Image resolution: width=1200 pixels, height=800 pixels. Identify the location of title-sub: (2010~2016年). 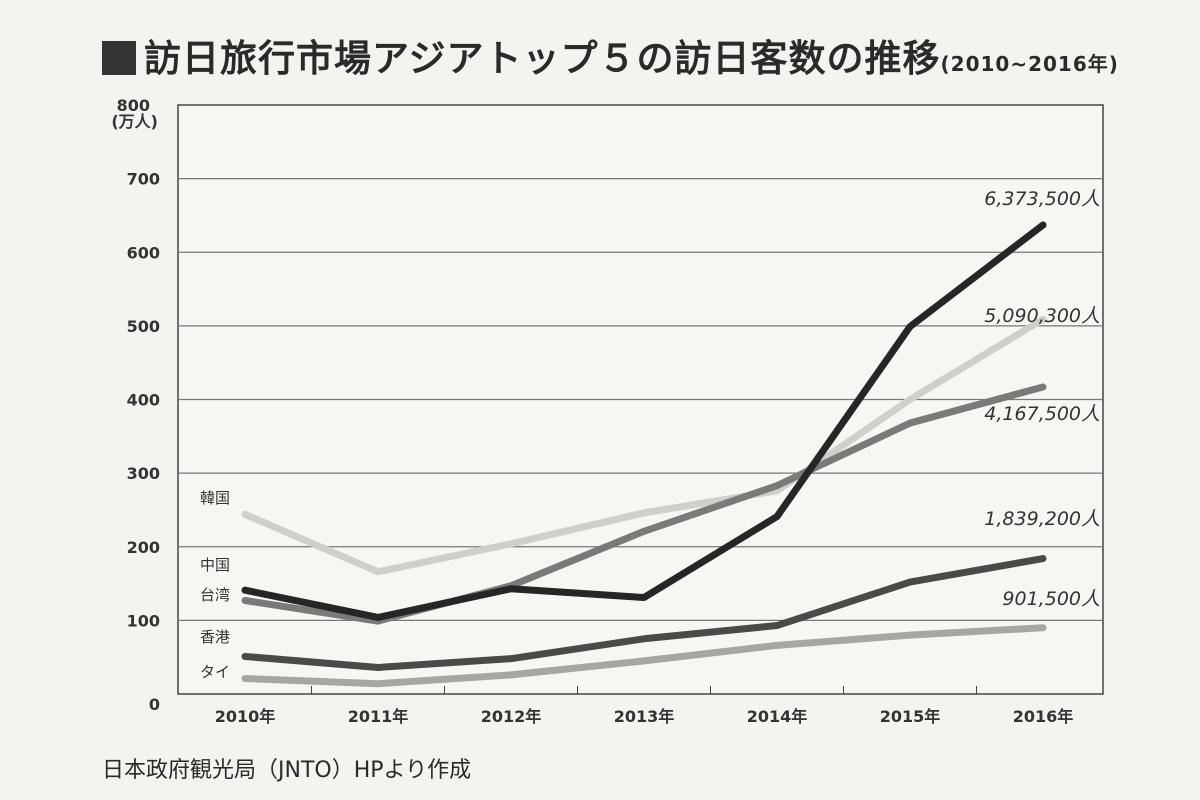
(1029, 64).